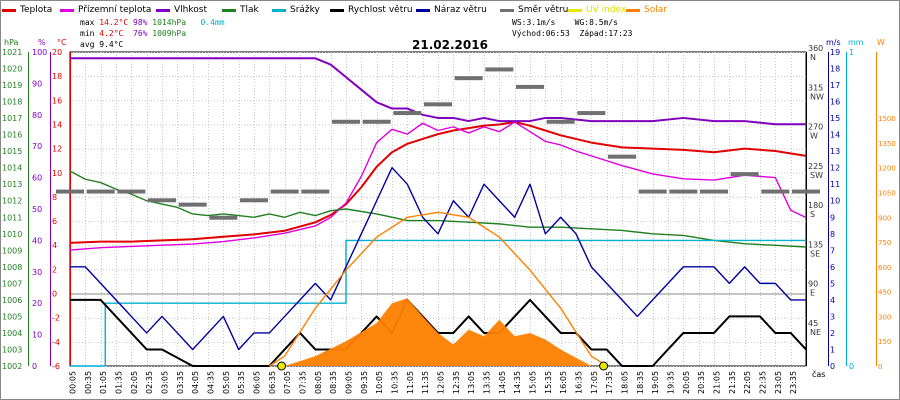 This screenshot has width=900, height=400. Describe the element at coordinates (249, 10) in the screenshot. I see `legend-label: Tlak` at that location.